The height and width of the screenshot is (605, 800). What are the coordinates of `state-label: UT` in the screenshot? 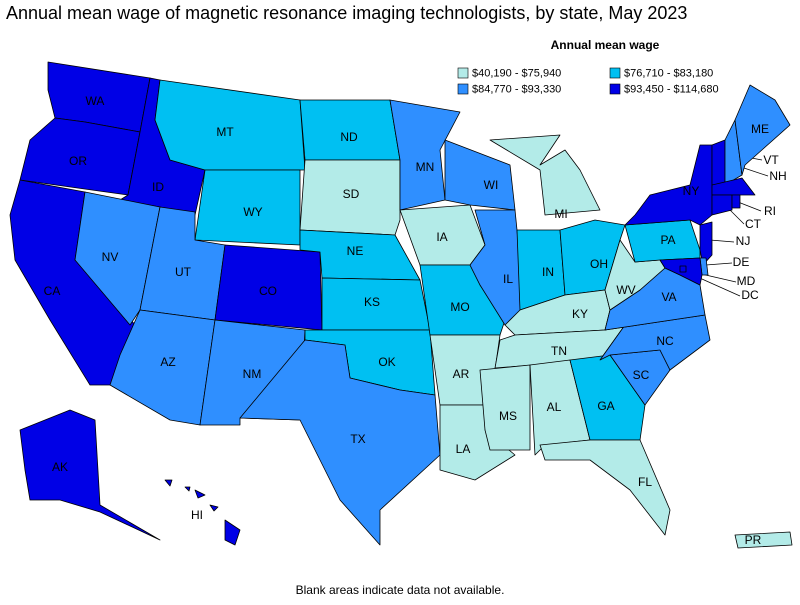 It's located at (183, 272).